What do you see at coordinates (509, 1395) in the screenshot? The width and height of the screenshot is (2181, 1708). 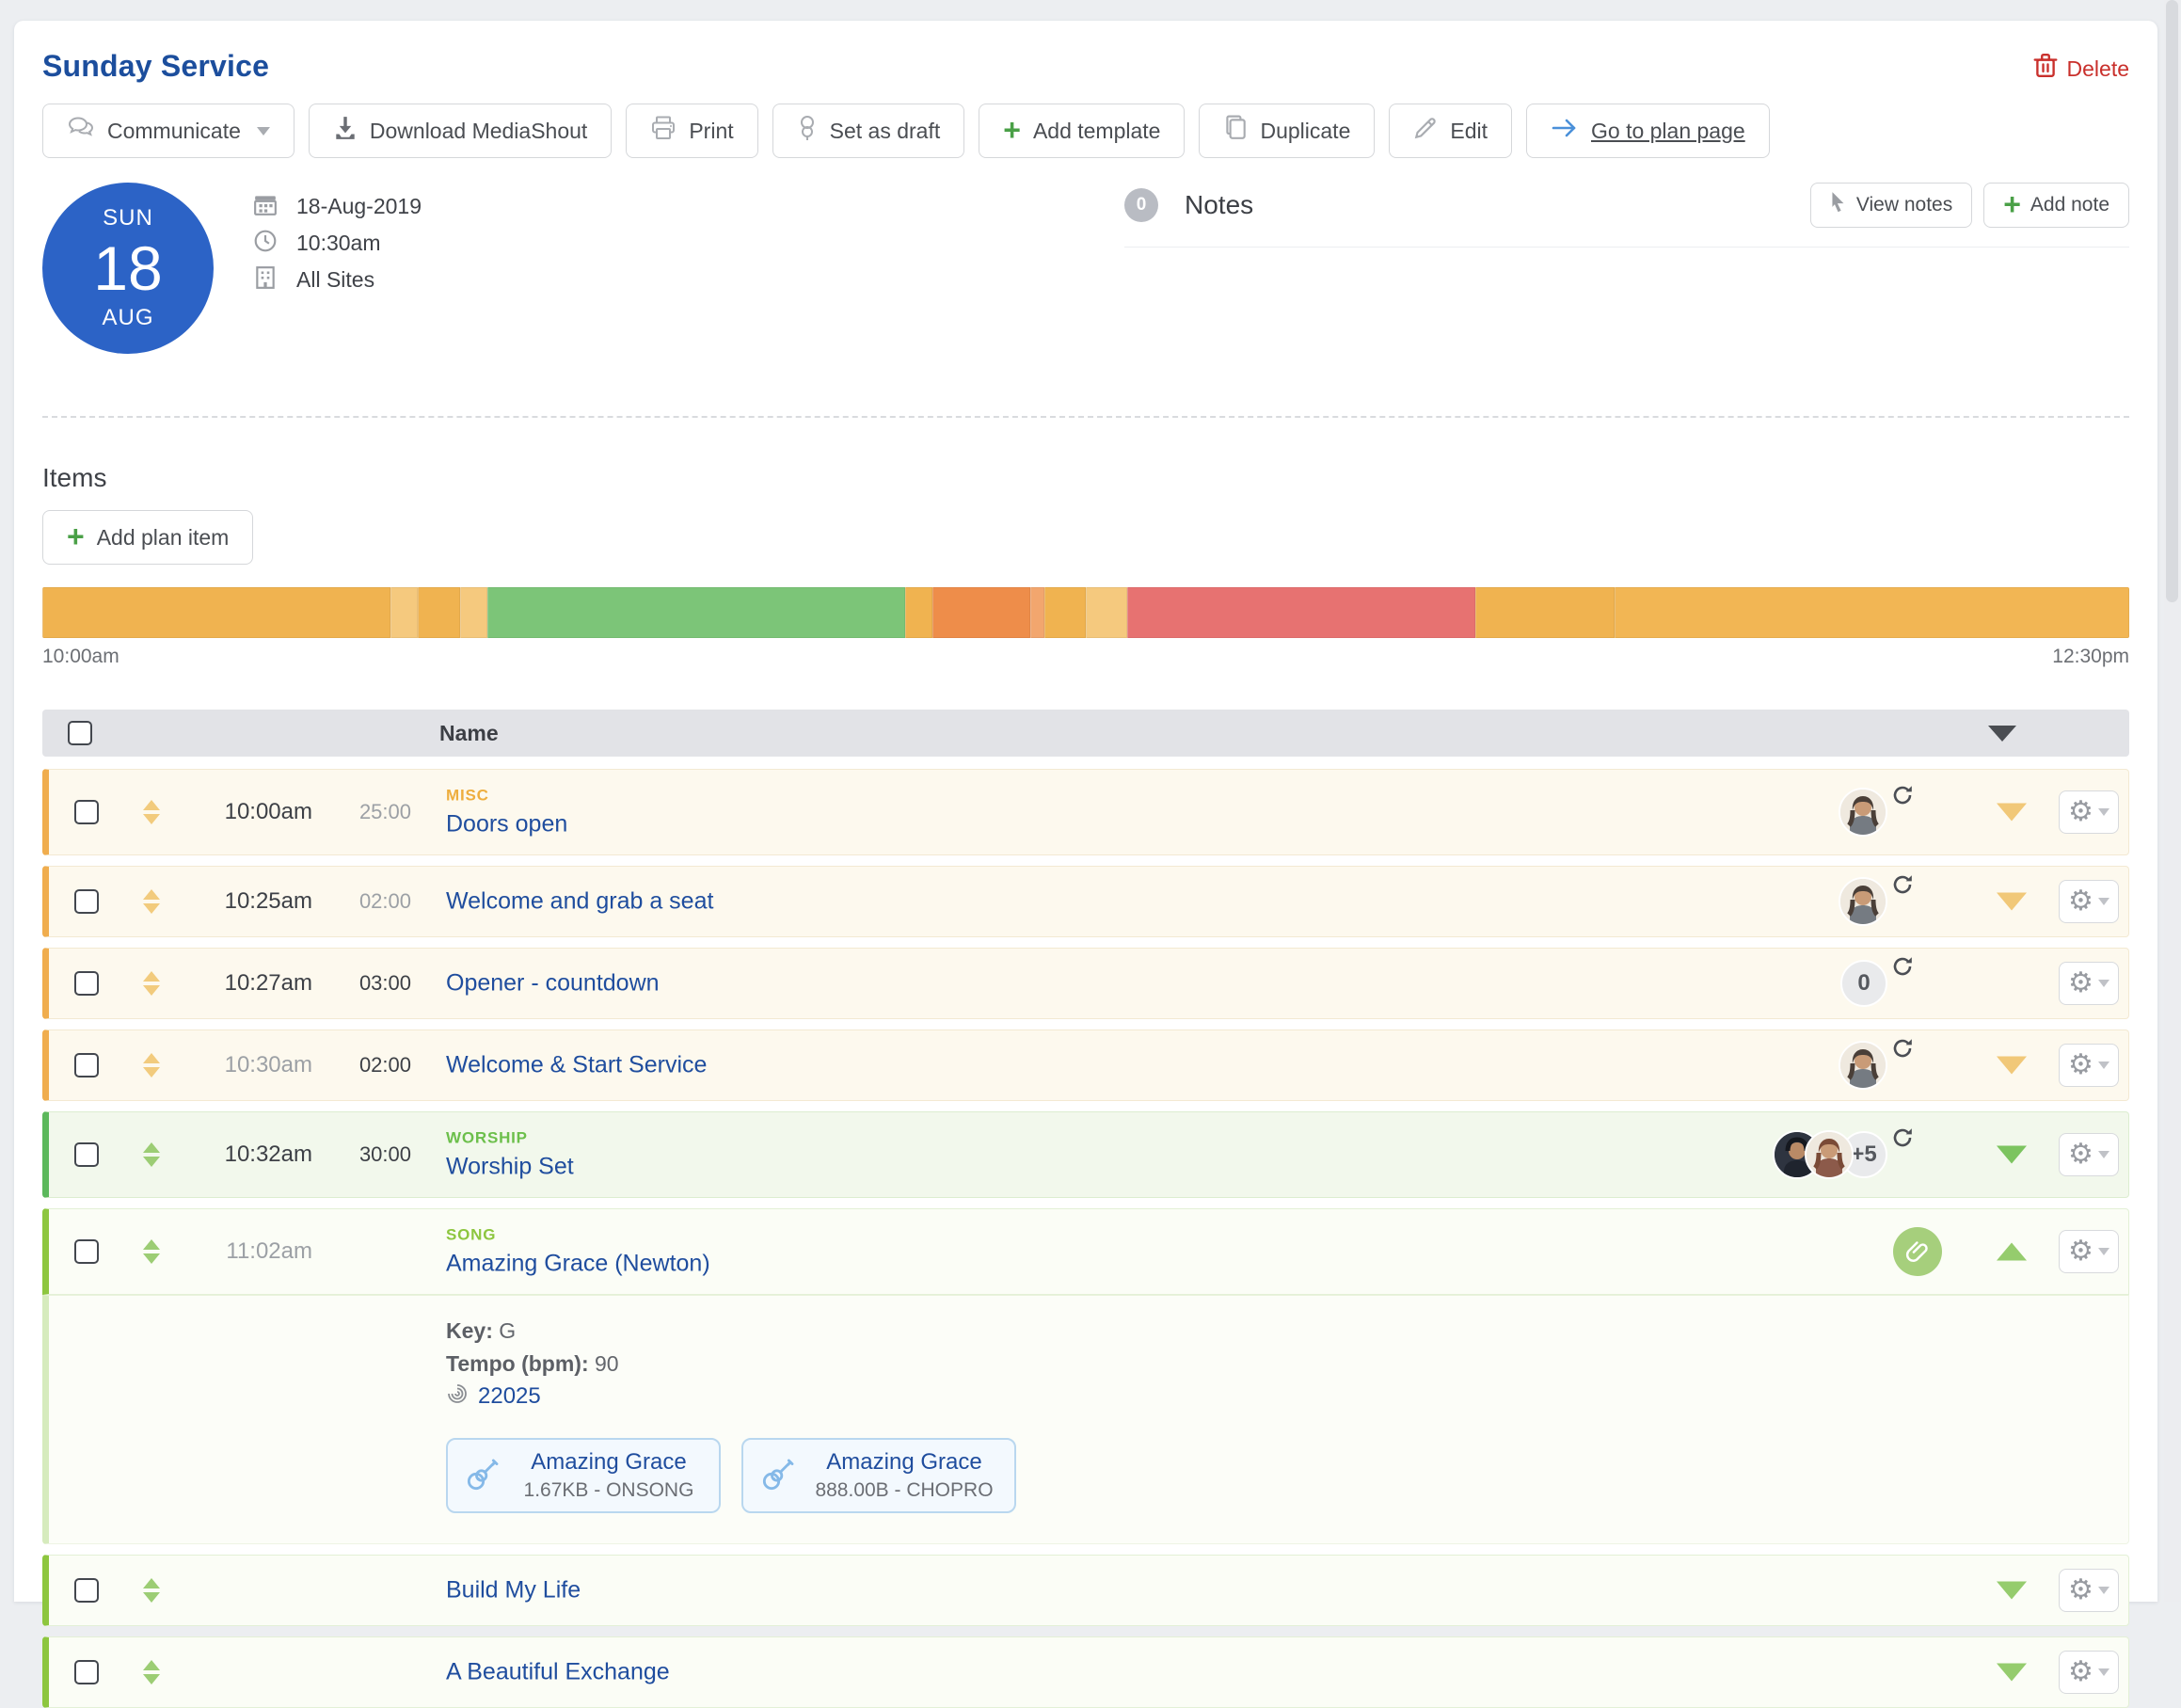 I see `ccli-number-link: 22025` at bounding box center [509, 1395].